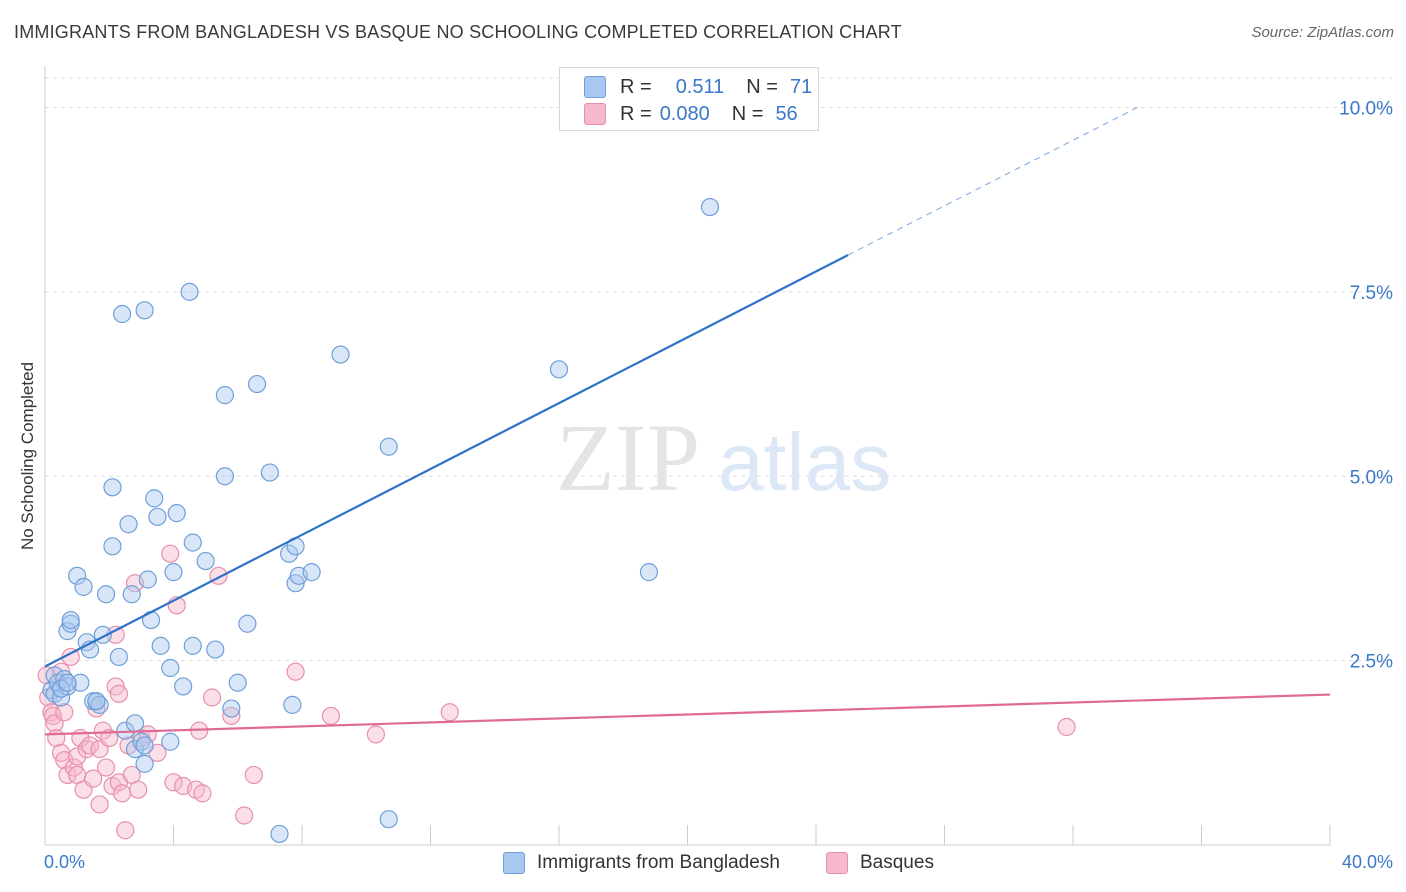 Image resolution: width=1406 pixels, height=892 pixels. I want to click on legend-r-value: 0.511, so click(700, 86).